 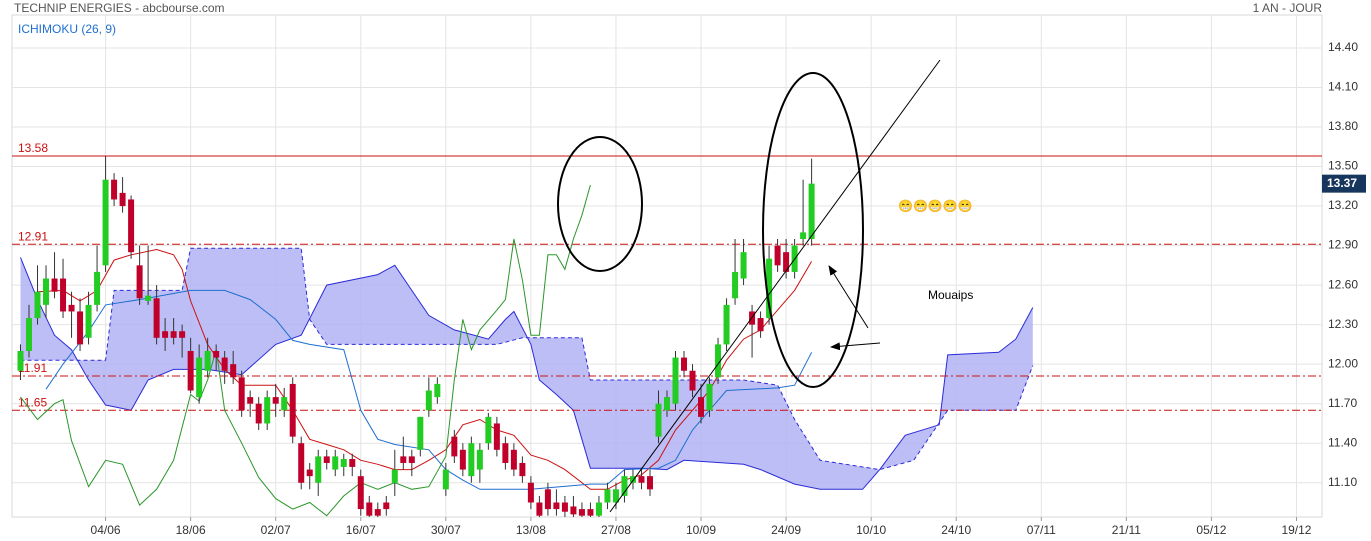 I want to click on period: 1 AN - JOUR, so click(x=1288, y=8).